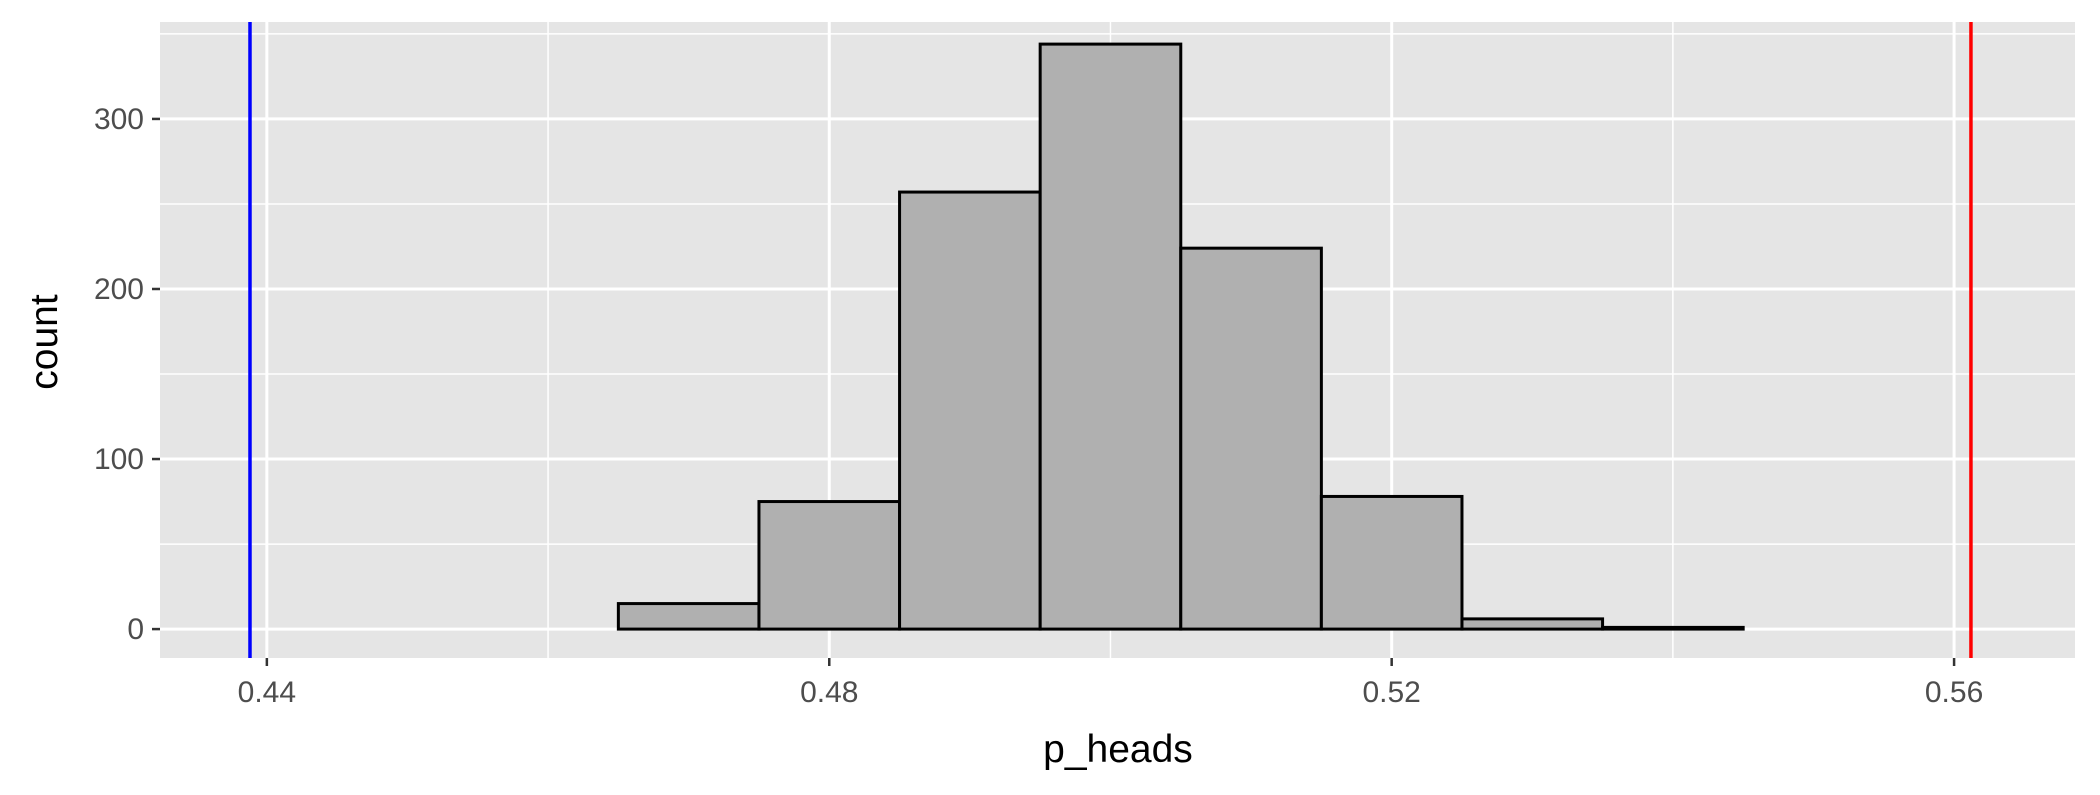  What do you see at coordinates (1391, 692) in the screenshot?
I see `x-tick-label: 0.52` at bounding box center [1391, 692].